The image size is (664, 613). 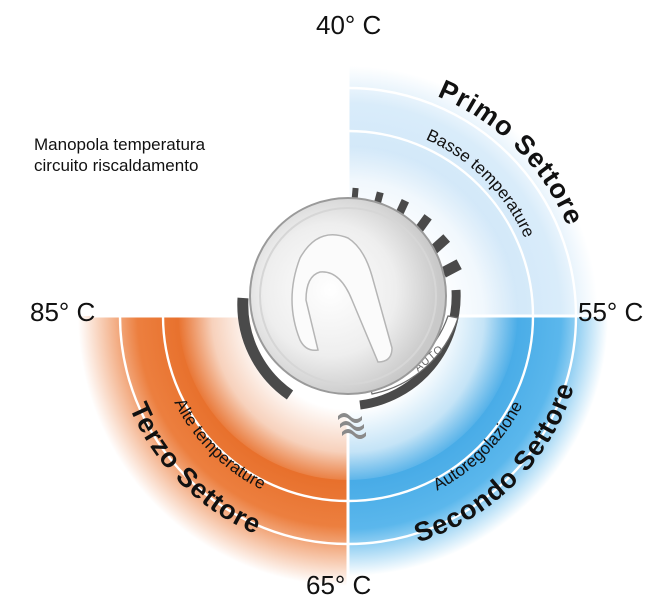 What do you see at coordinates (352, 426) in the screenshot?
I see `heating-icon` at bounding box center [352, 426].